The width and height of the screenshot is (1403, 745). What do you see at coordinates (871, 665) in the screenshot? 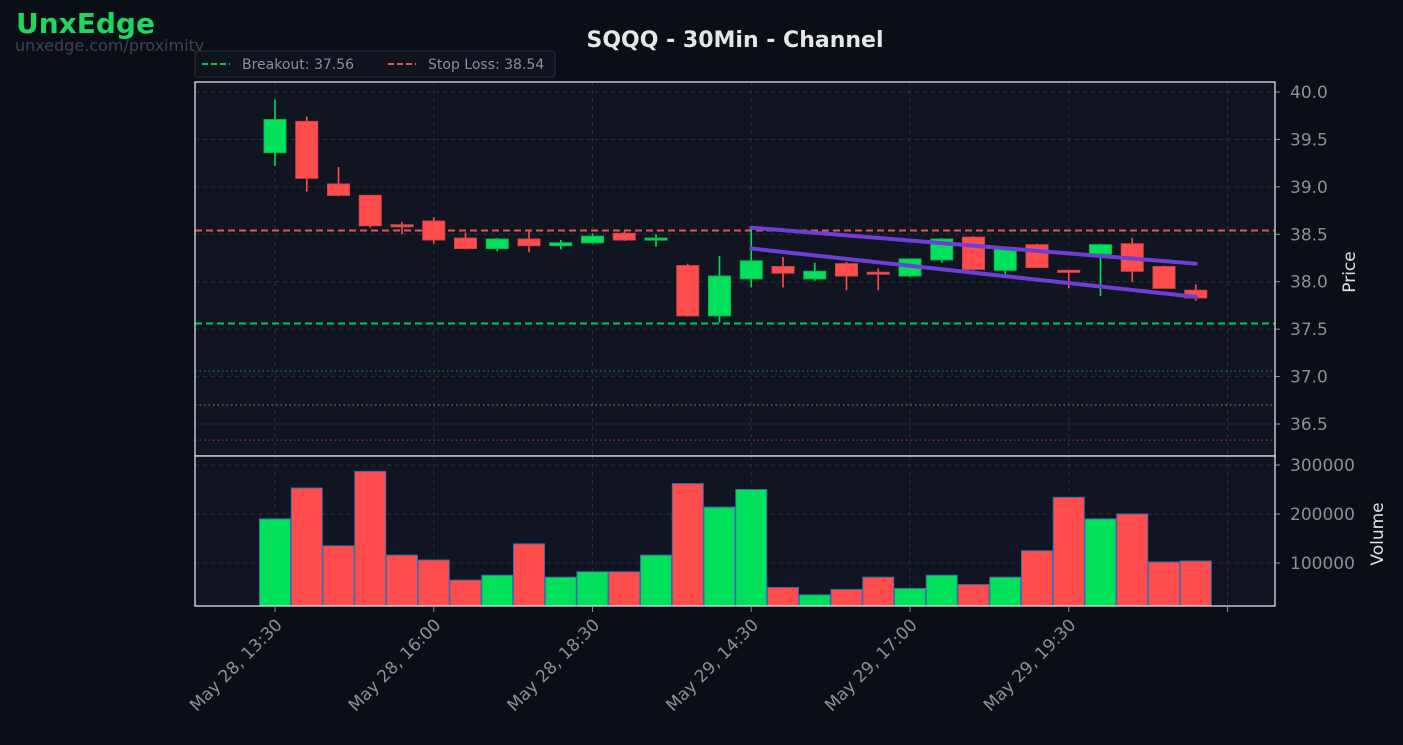
I see `x-tick-label: May 29, 17:00` at bounding box center [871, 665].